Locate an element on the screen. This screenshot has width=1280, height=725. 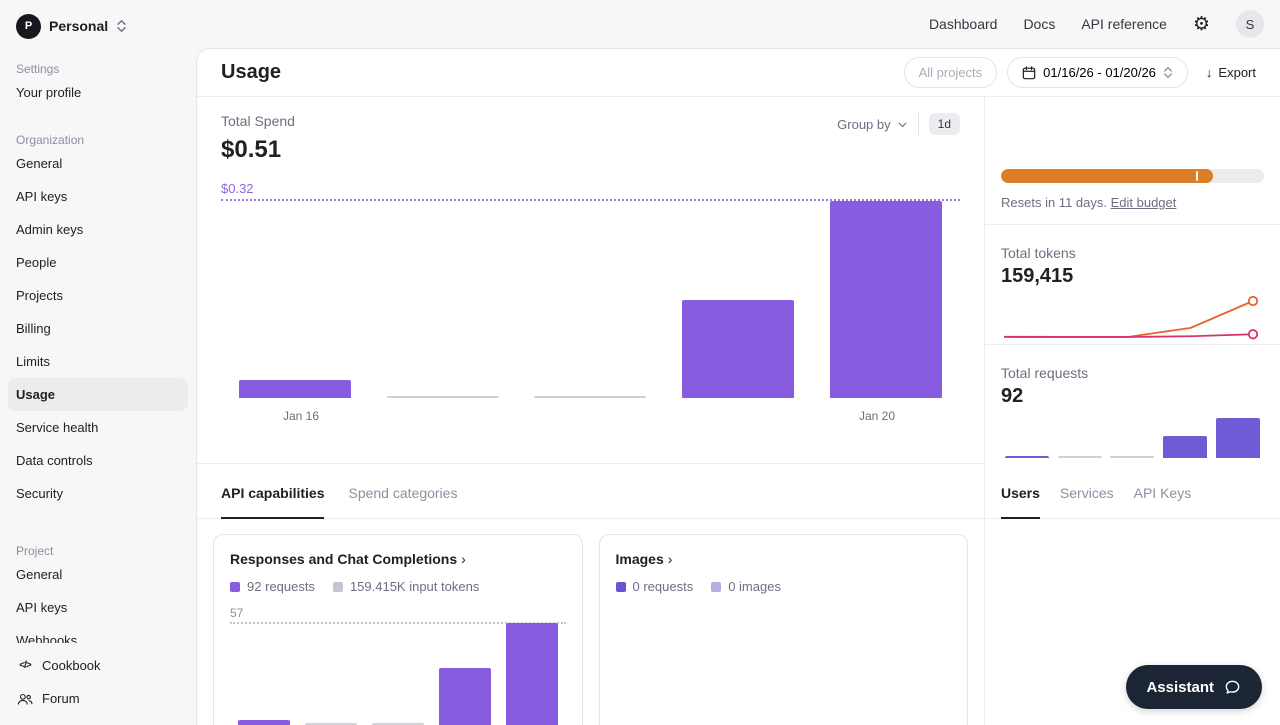
requests-mini-bars is located at coordinates (1132, 438).